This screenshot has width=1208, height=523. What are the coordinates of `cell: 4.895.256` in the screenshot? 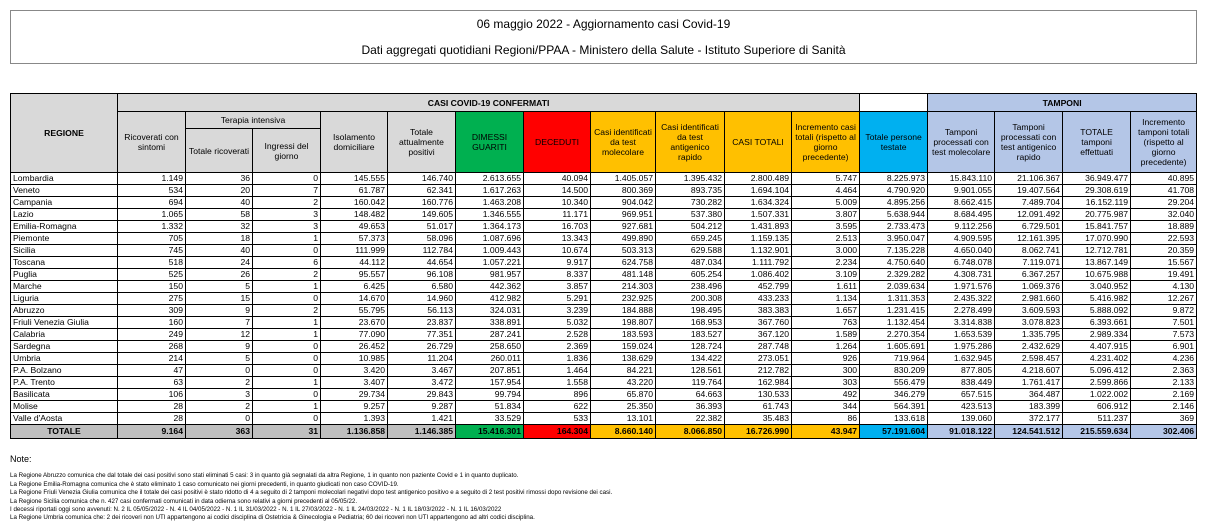 It's located at (894, 202).